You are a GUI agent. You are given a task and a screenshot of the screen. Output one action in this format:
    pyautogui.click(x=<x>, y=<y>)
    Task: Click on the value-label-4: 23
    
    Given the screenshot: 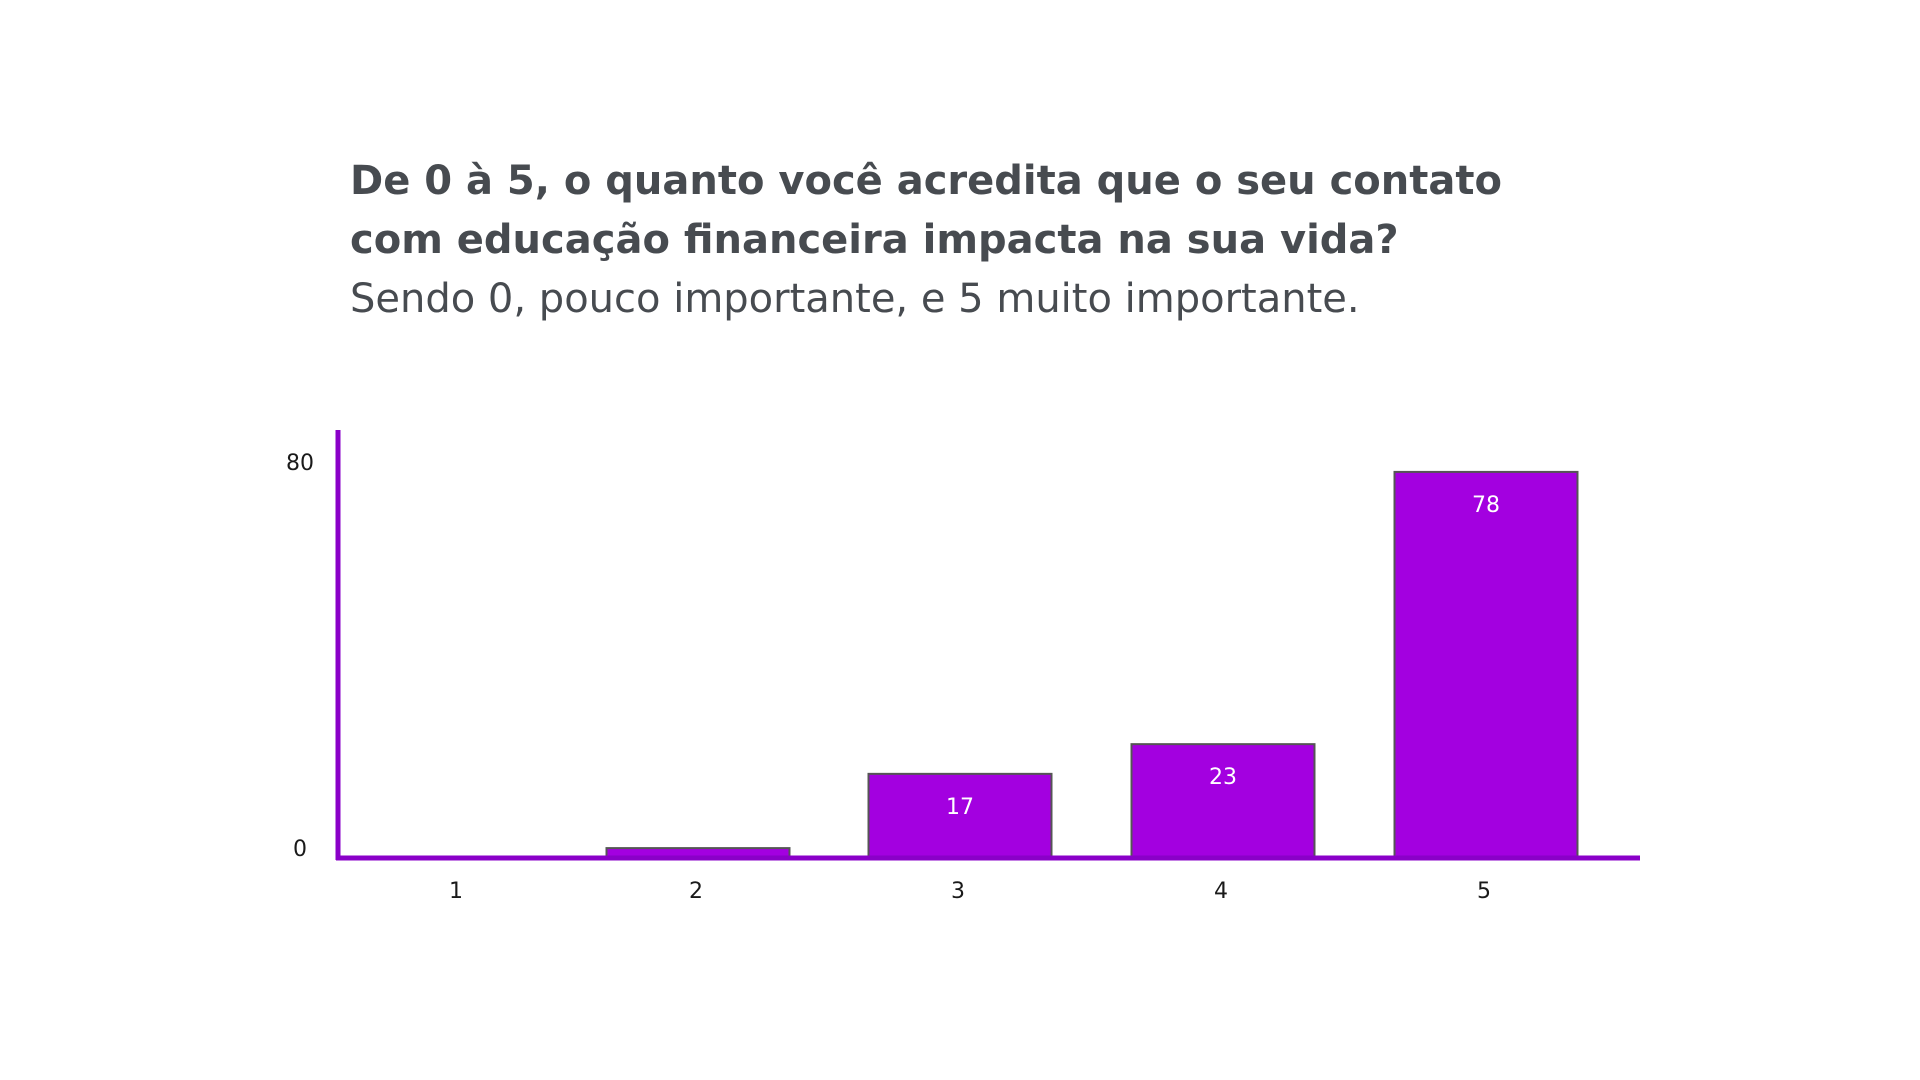 What is the action you would take?
    pyautogui.click(x=1223, y=777)
    